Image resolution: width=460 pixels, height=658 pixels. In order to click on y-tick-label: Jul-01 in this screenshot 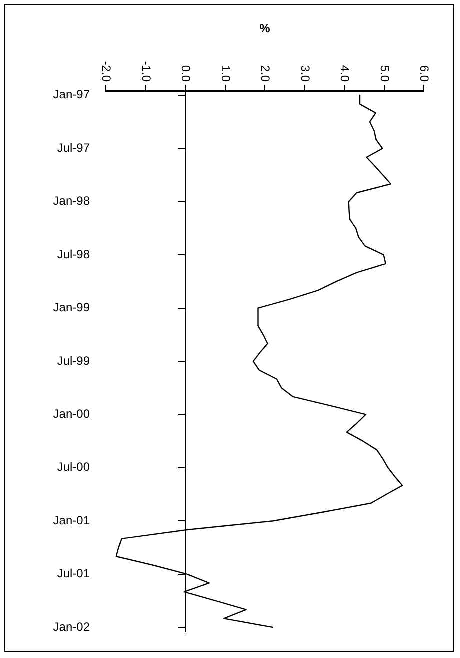, I will do `click(73, 573)`.